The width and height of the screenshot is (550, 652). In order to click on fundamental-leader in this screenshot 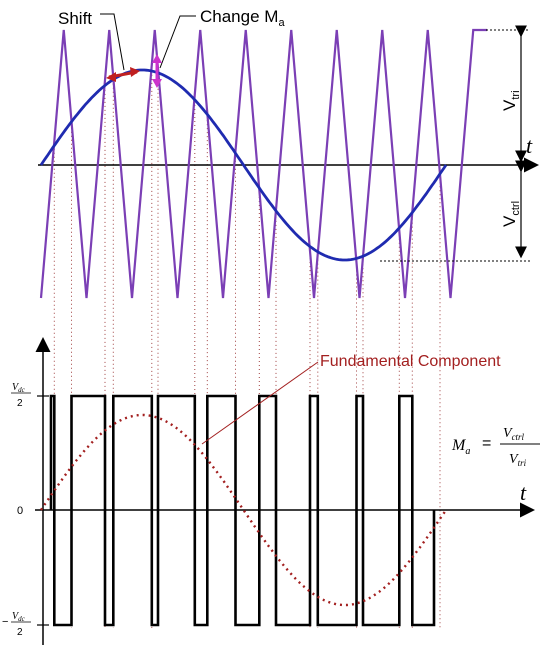, I will do `click(260, 403)`.